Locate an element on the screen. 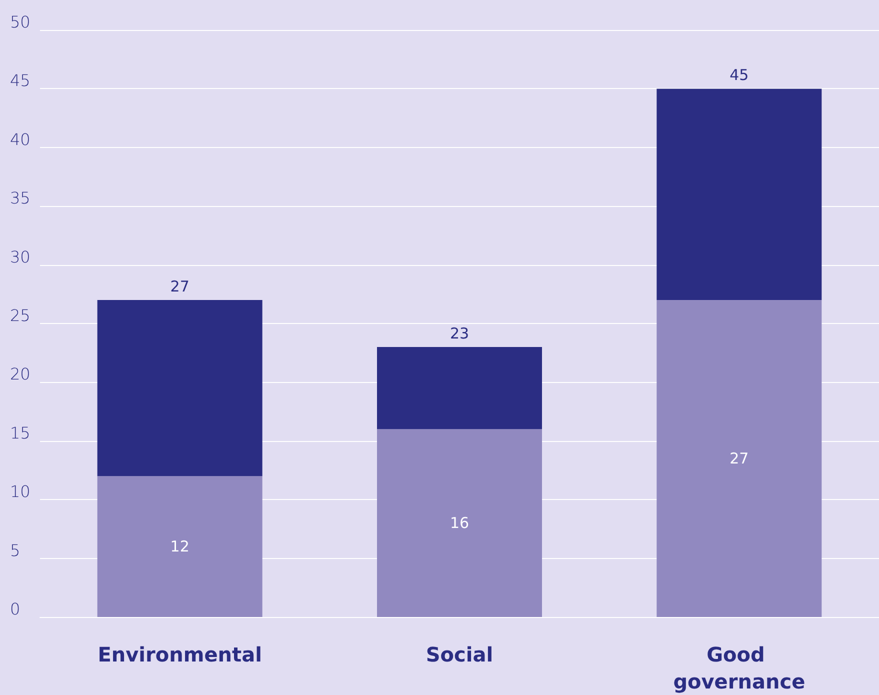 The width and height of the screenshot is (879, 695). y-tick-label: 50 is located at coordinates (20, 22).